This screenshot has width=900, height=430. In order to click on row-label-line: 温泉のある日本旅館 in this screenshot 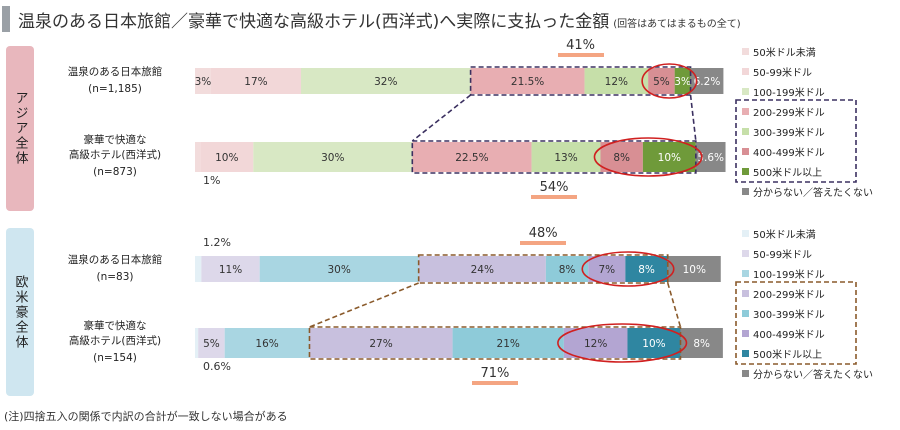, I will do `click(115, 260)`.